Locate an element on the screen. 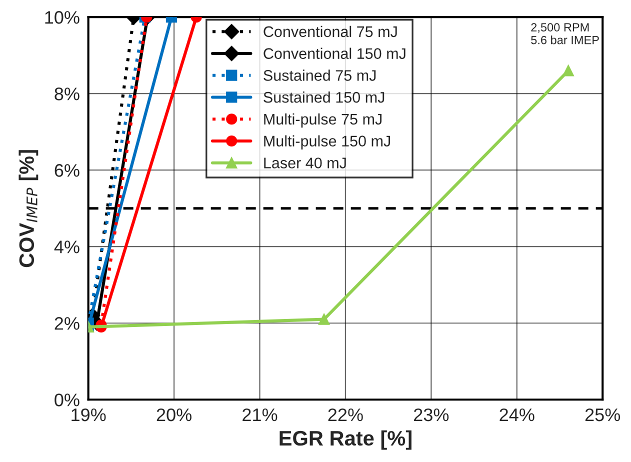 The image size is (631, 462). y-tick-label: 2% is located at coordinates (67, 323).